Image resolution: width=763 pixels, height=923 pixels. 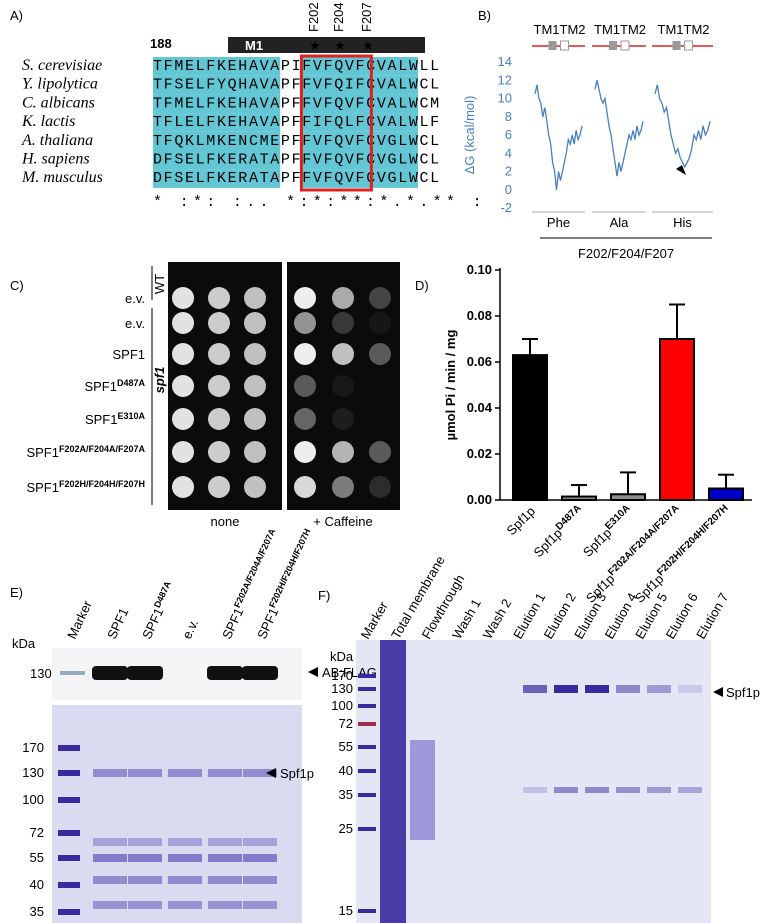 What do you see at coordinates (296, 178) in the screenshot?
I see `sequence: DFSELFKERATAPFFVFQVFCVGLWCL` at bounding box center [296, 178].